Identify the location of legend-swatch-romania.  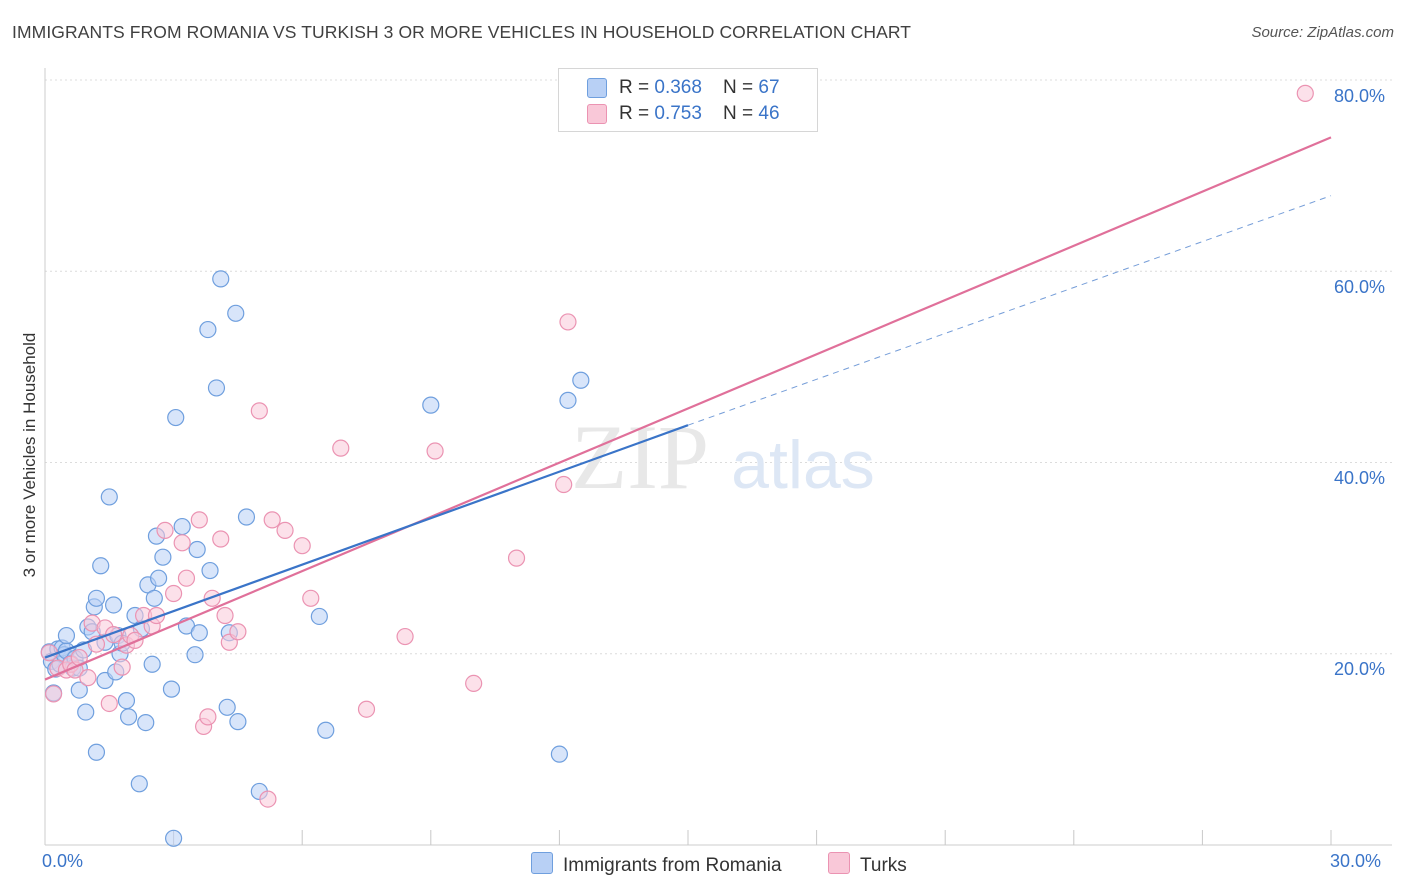
(597, 88).